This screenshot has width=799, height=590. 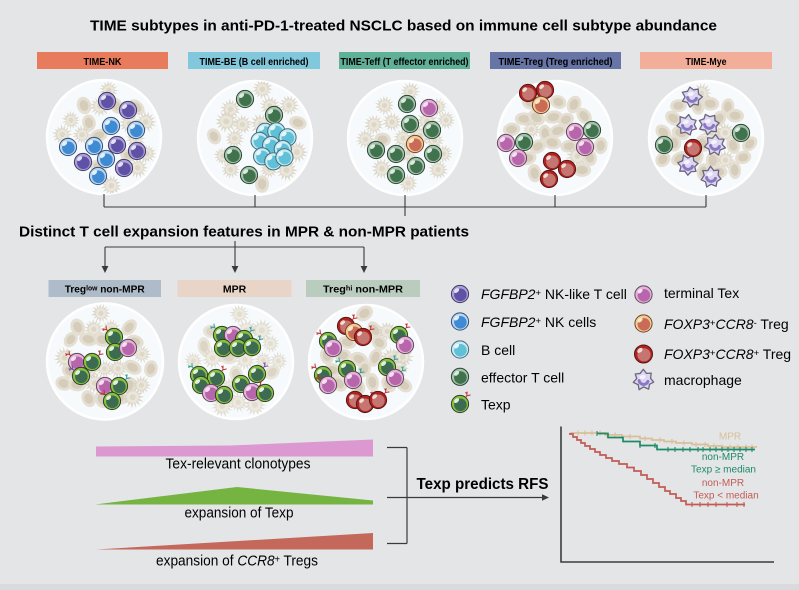 What do you see at coordinates (498, 350) in the screenshot?
I see `svg-text: B cell` at bounding box center [498, 350].